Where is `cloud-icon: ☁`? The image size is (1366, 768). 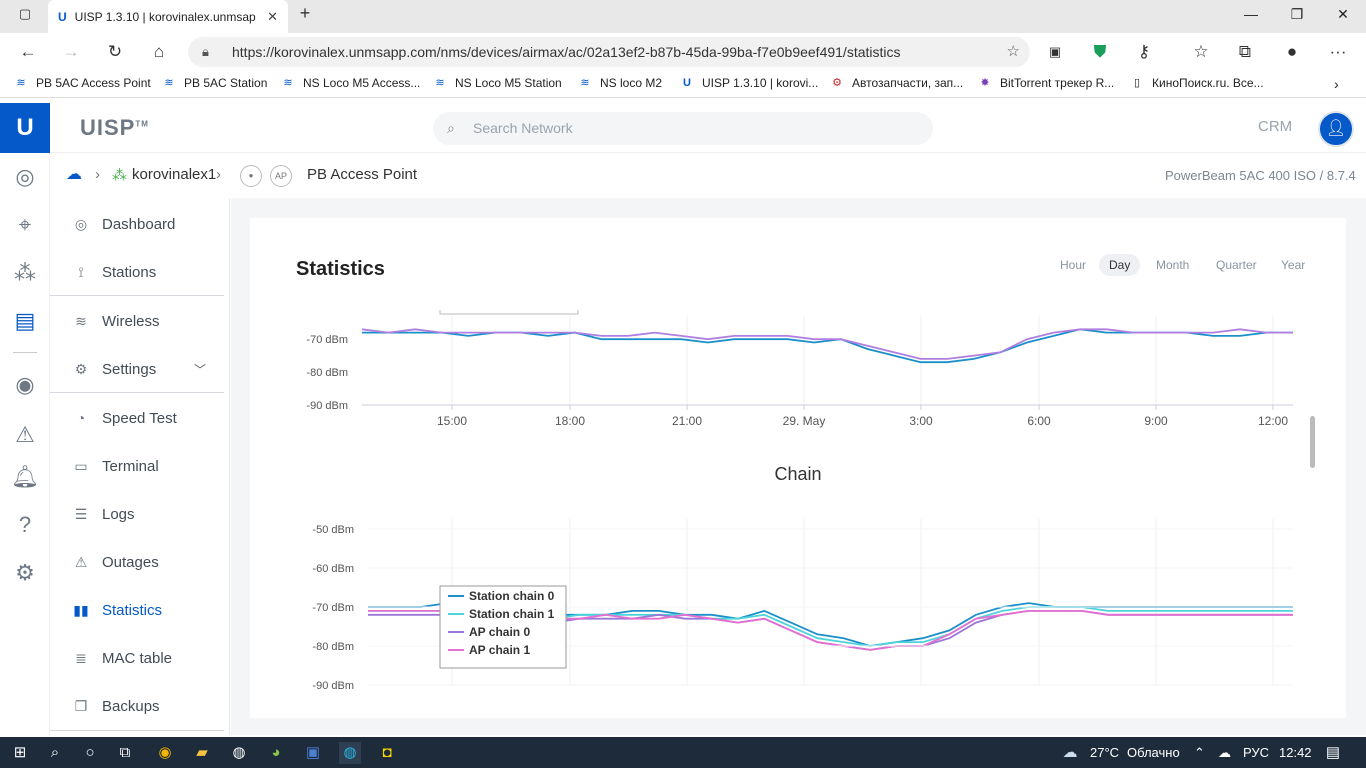 cloud-icon: ☁ is located at coordinates (74, 174).